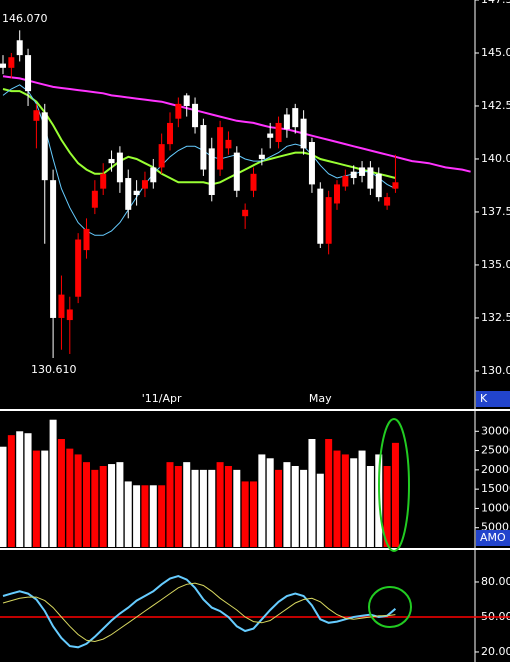  What do you see at coordinates (162, 398) in the screenshot?
I see `x-tick-label: '11/Apr` at bounding box center [162, 398].